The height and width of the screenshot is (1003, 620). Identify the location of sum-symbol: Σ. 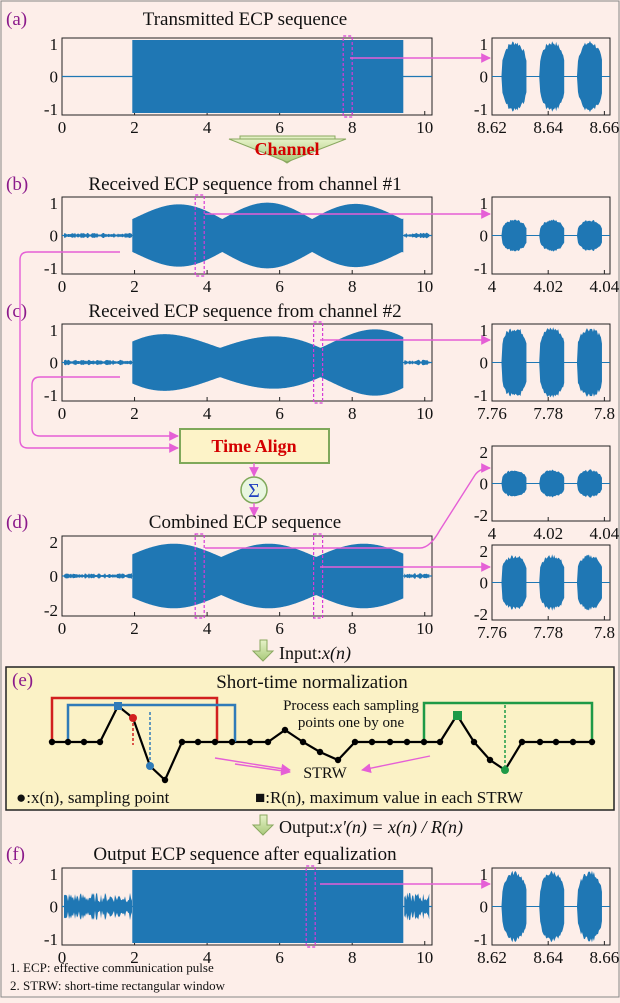
(254, 491).